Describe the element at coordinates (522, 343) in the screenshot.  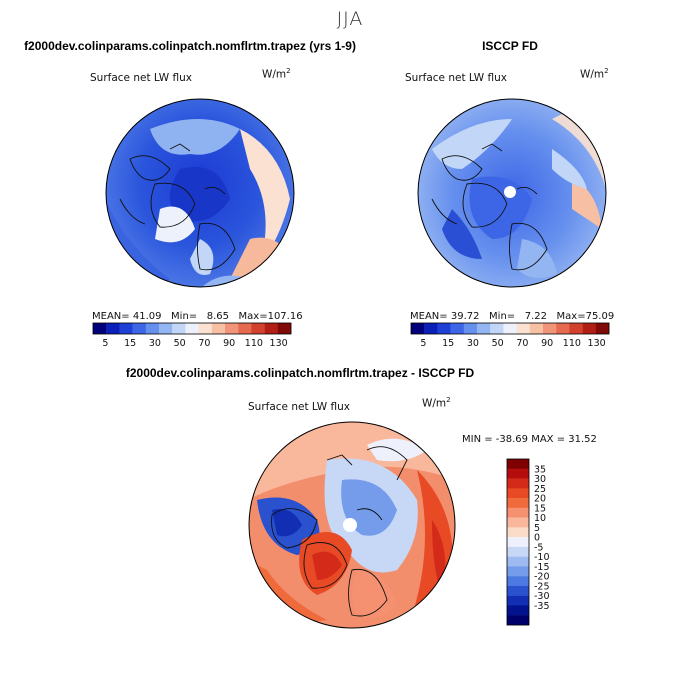
I see `panel-obs-colorbar-tick-label: 70` at that location.